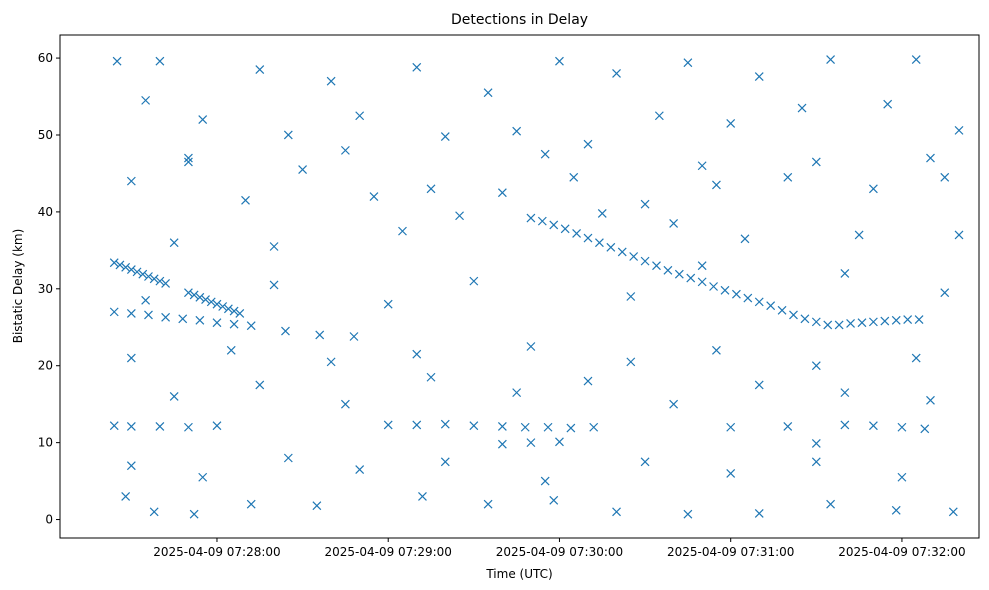 Image resolution: width=989 pixels, height=590 pixels. I want to click on y-tick-label: 60, so click(45, 58).